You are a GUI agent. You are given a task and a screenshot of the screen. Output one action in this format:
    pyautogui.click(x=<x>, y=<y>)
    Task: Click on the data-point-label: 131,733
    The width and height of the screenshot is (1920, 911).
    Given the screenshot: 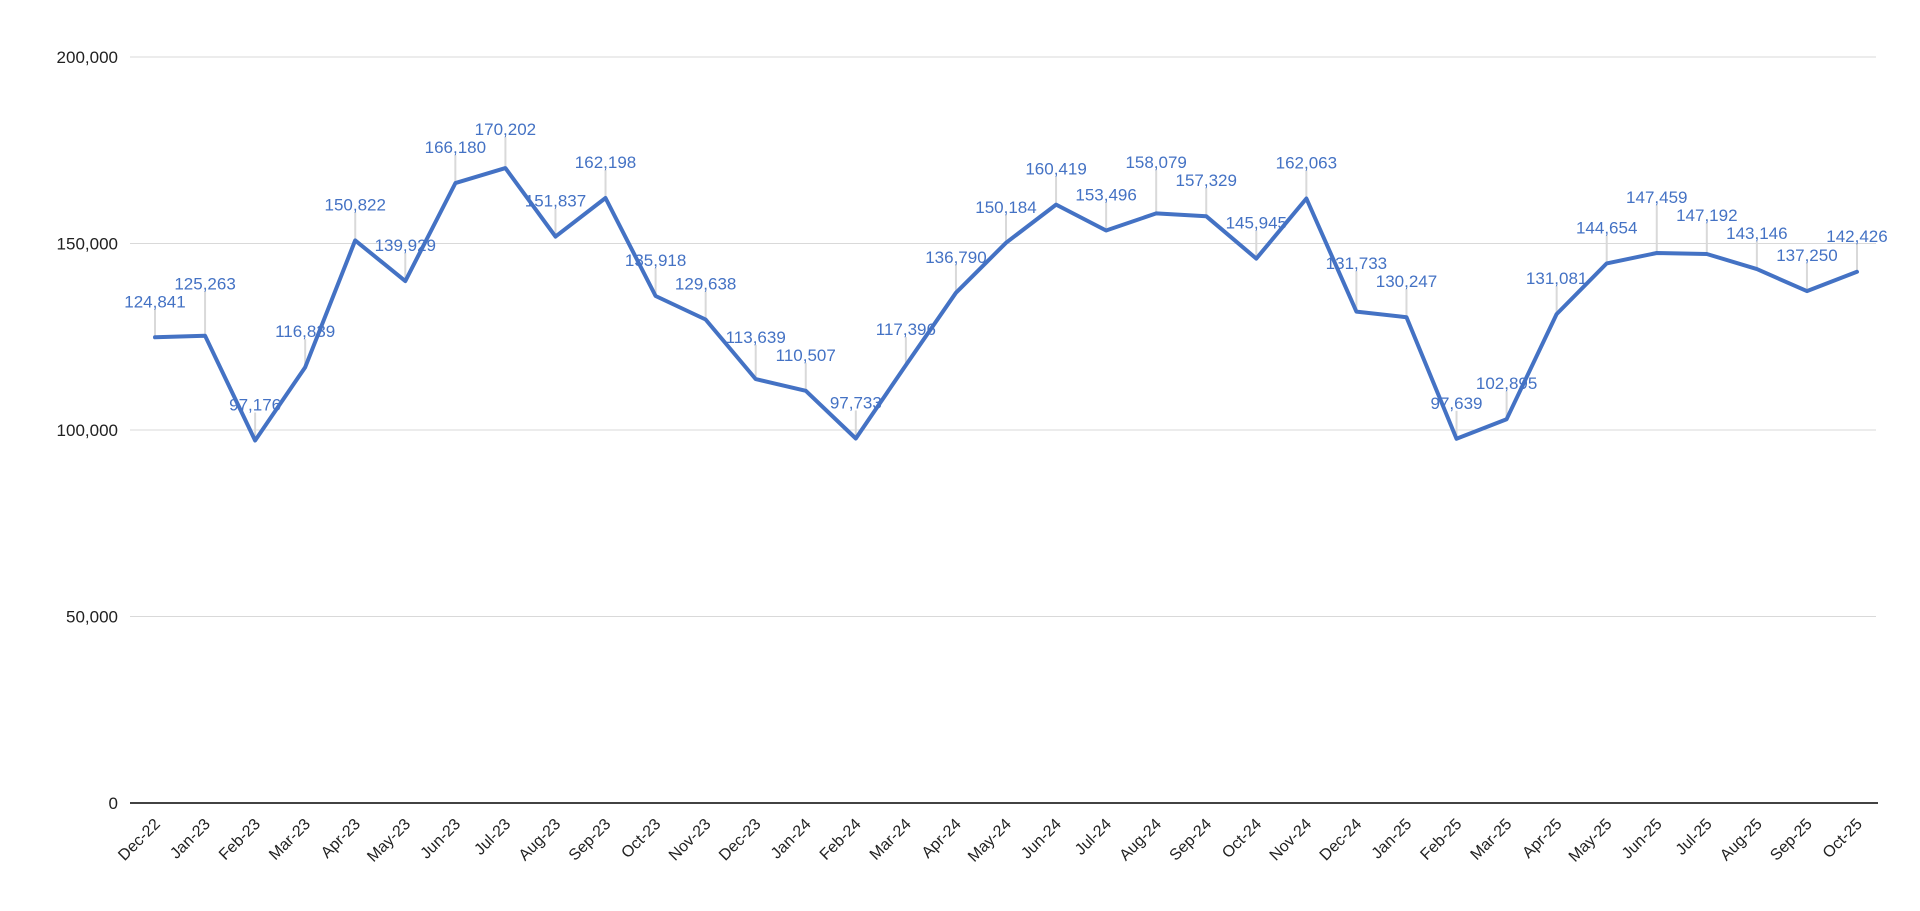 What is the action you would take?
    pyautogui.click(x=1356, y=263)
    